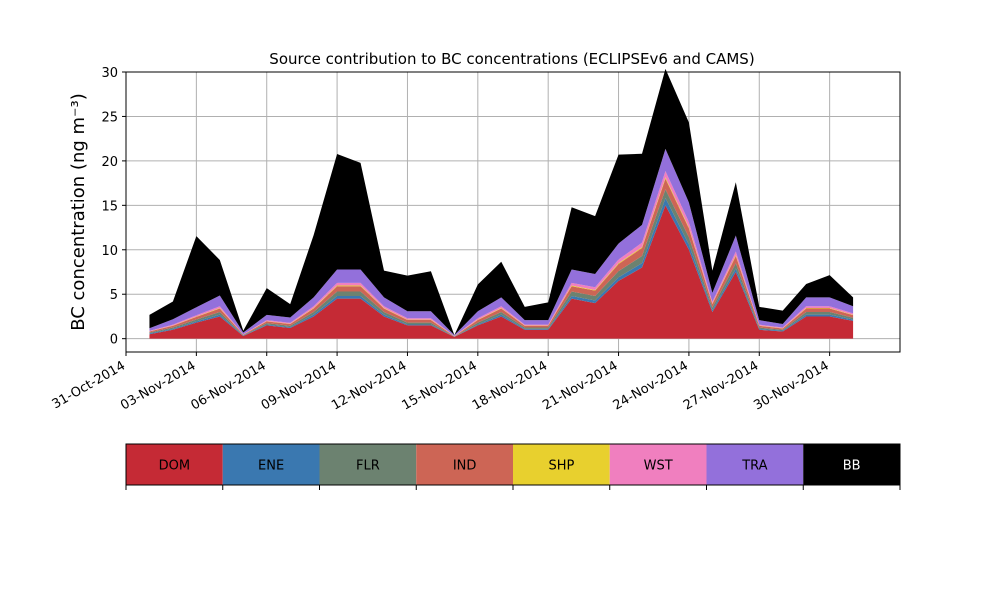 This screenshot has height=600, width=1000. Describe the element at coordinates (109, 206) in the screenshot. I see `y-tick-label: 15` at that location.